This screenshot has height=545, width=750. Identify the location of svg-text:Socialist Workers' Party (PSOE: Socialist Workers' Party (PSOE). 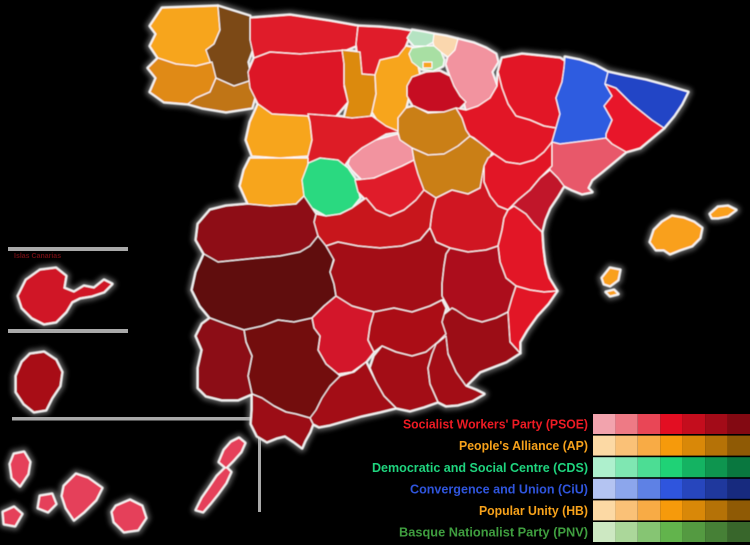
(495, 424).